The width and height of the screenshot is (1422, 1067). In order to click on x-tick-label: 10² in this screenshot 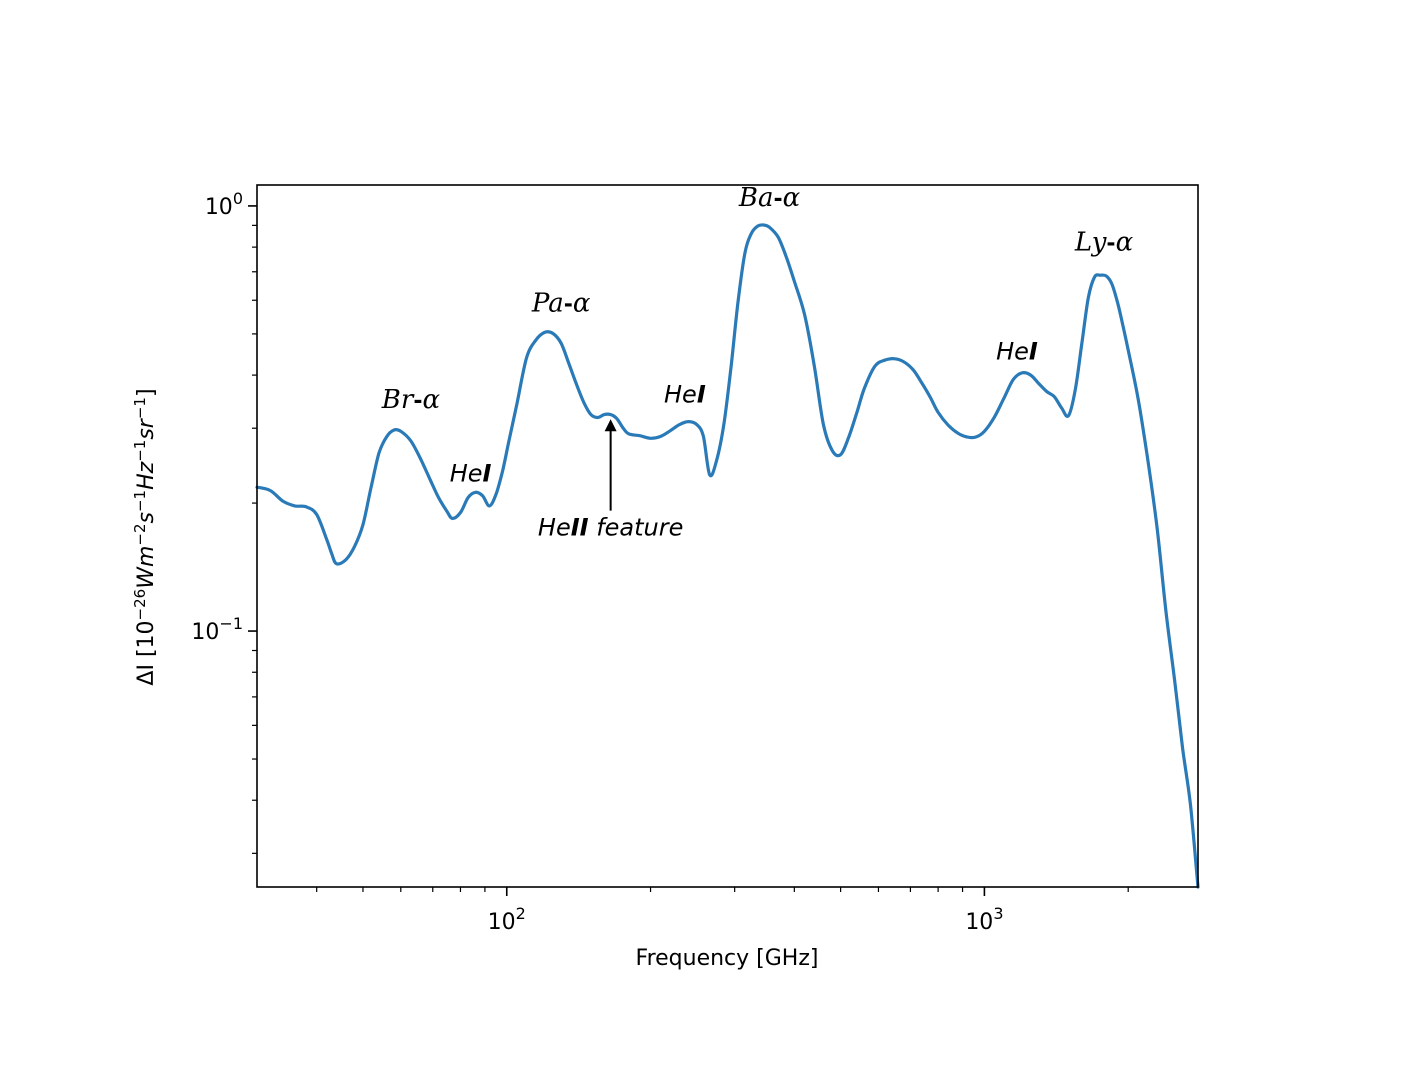, I will do `click(507, 919)`.